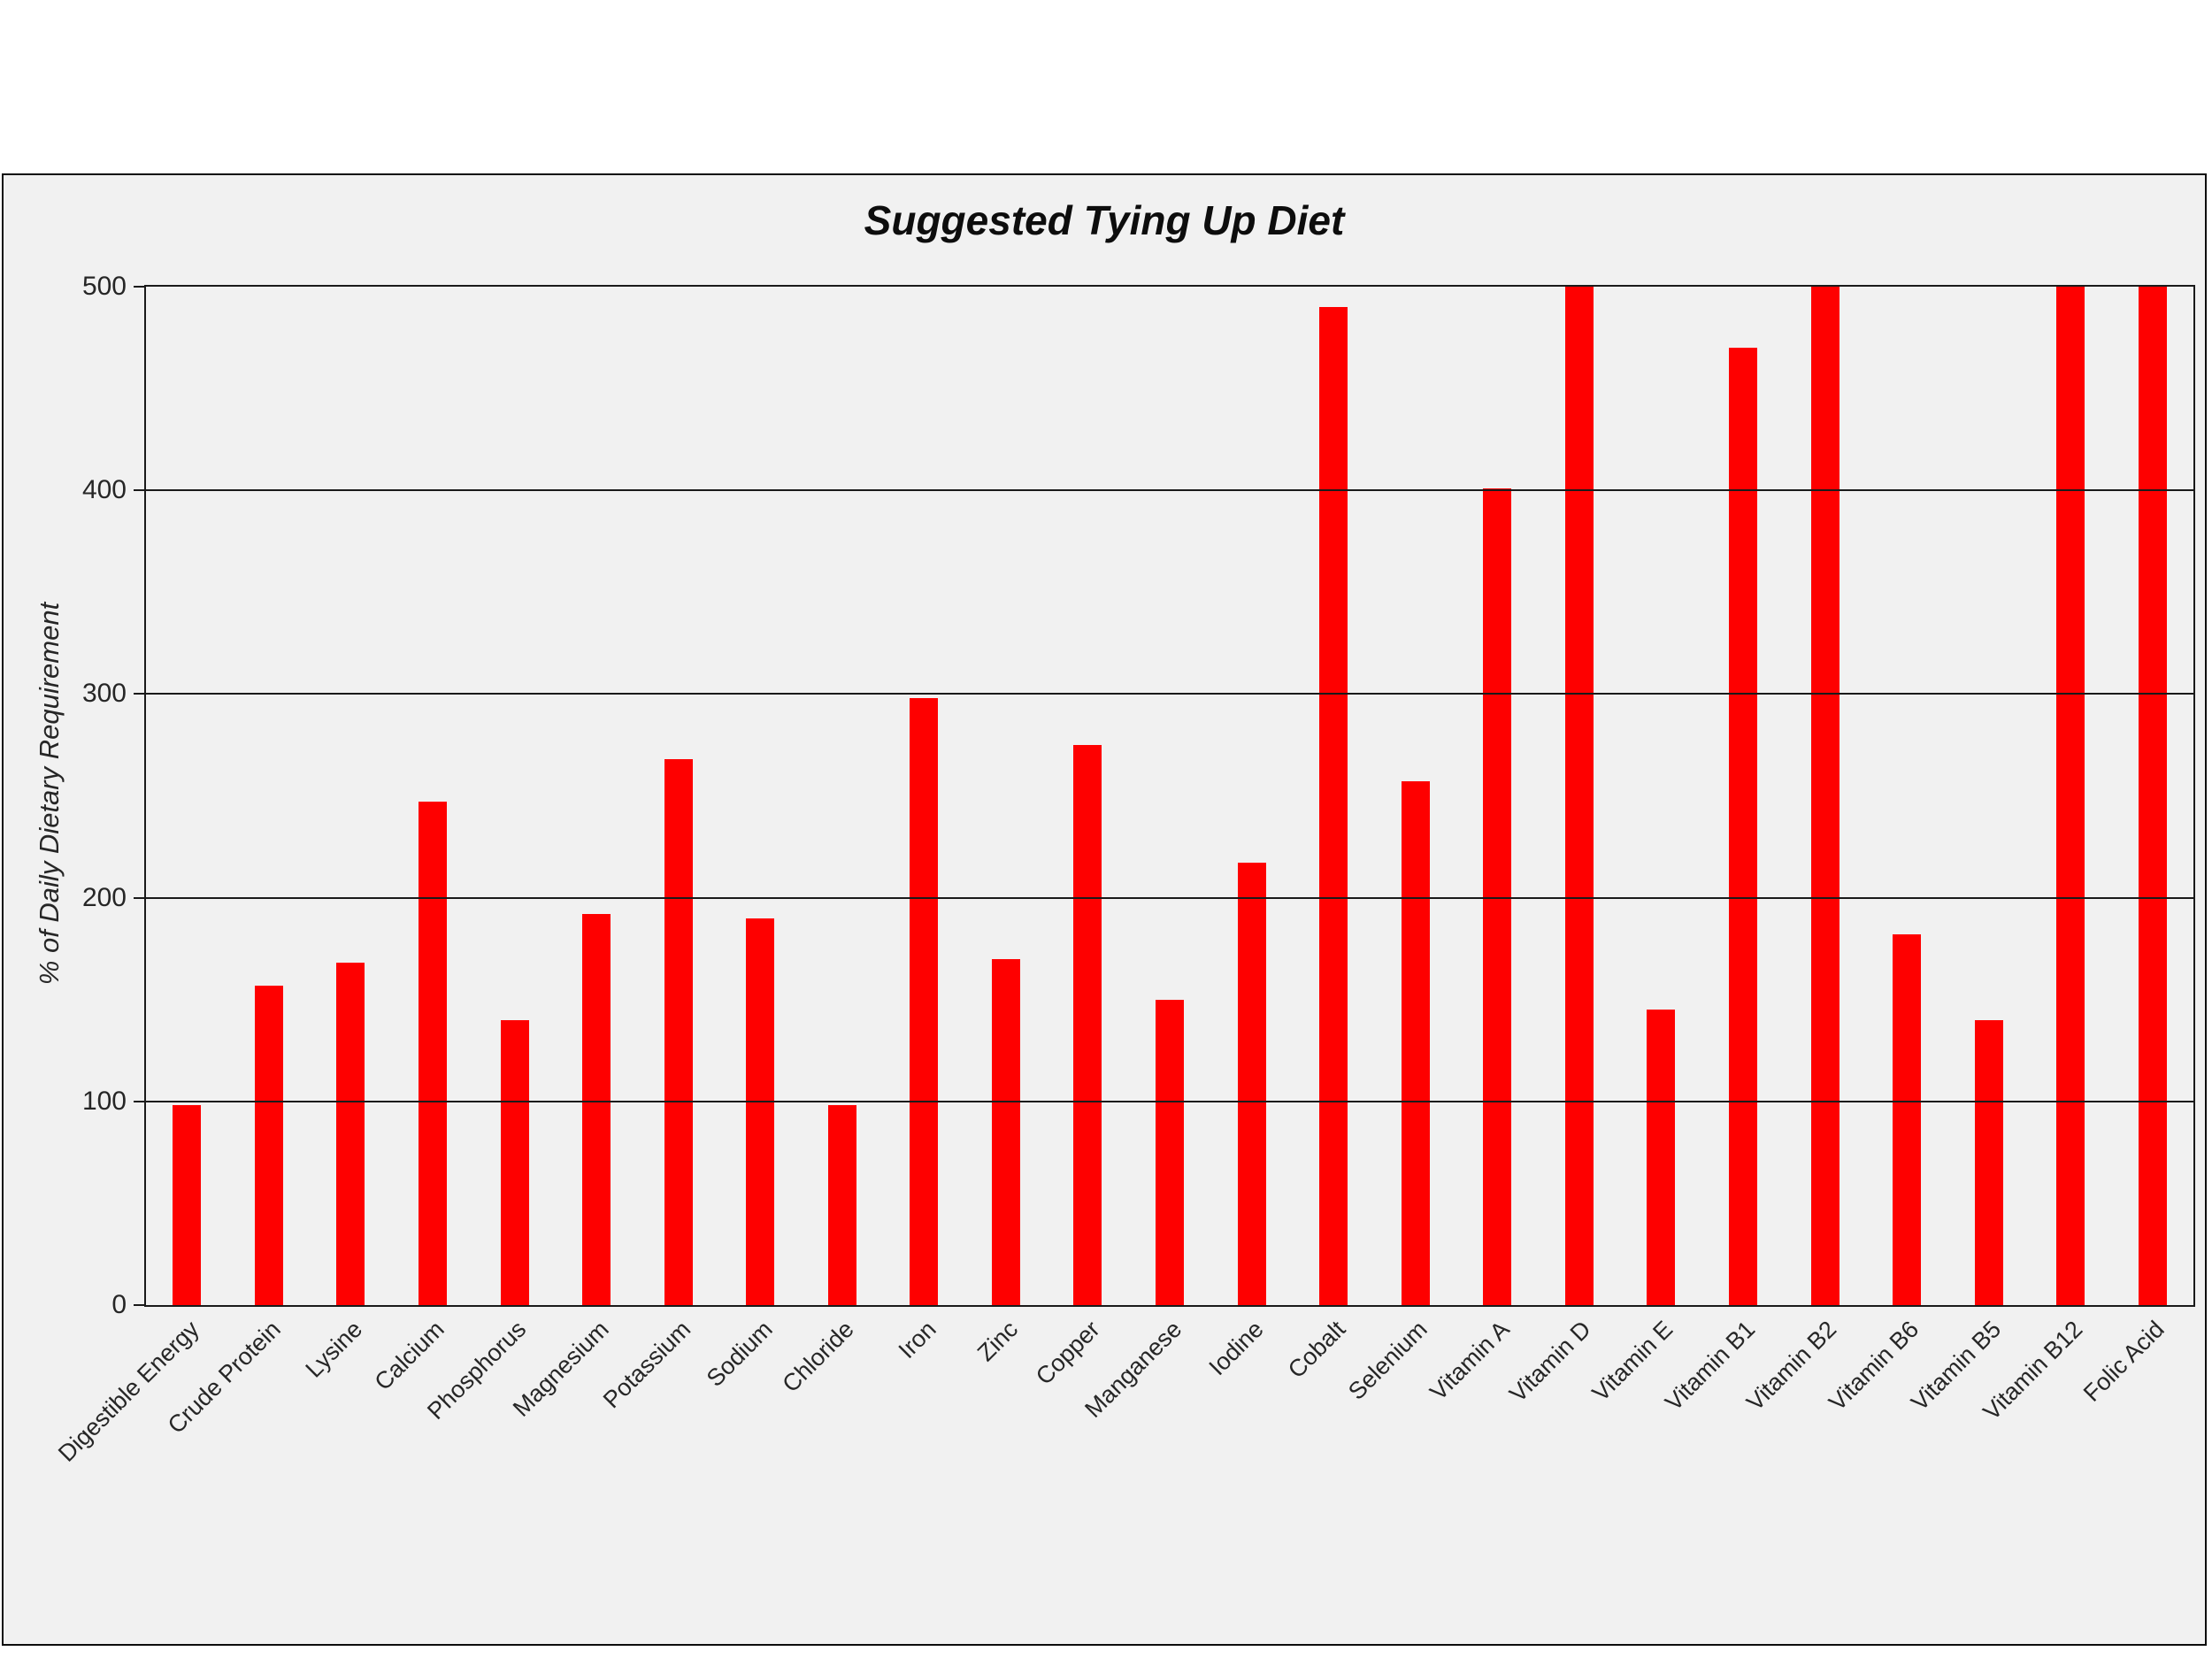 The width and height of the screenshot is (2212, 1659). I want to click on bar-selenium, so click(1416, 1043).